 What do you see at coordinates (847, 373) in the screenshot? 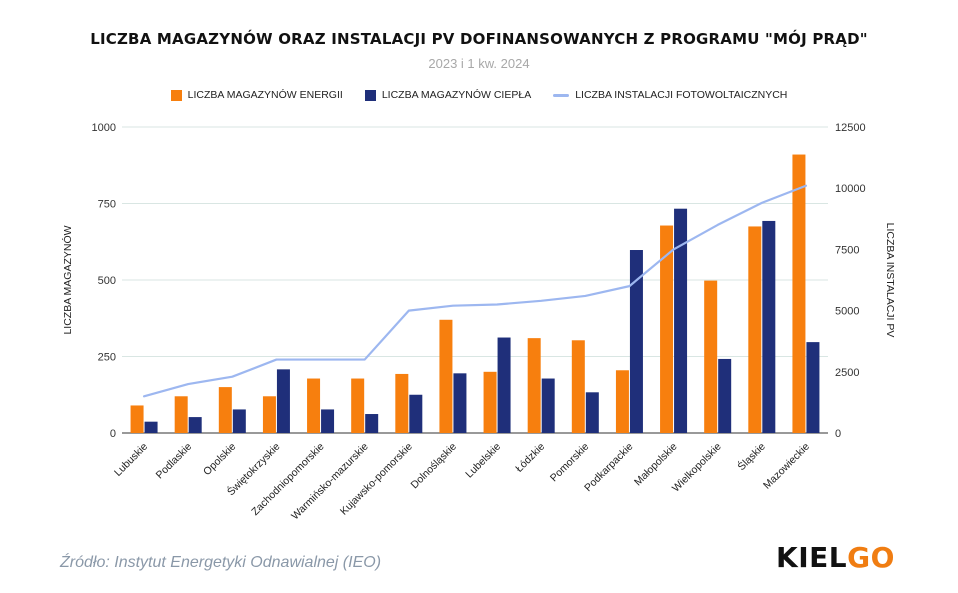
I see `y-right-tick-label: 2500` at bounding box center [847, 373].